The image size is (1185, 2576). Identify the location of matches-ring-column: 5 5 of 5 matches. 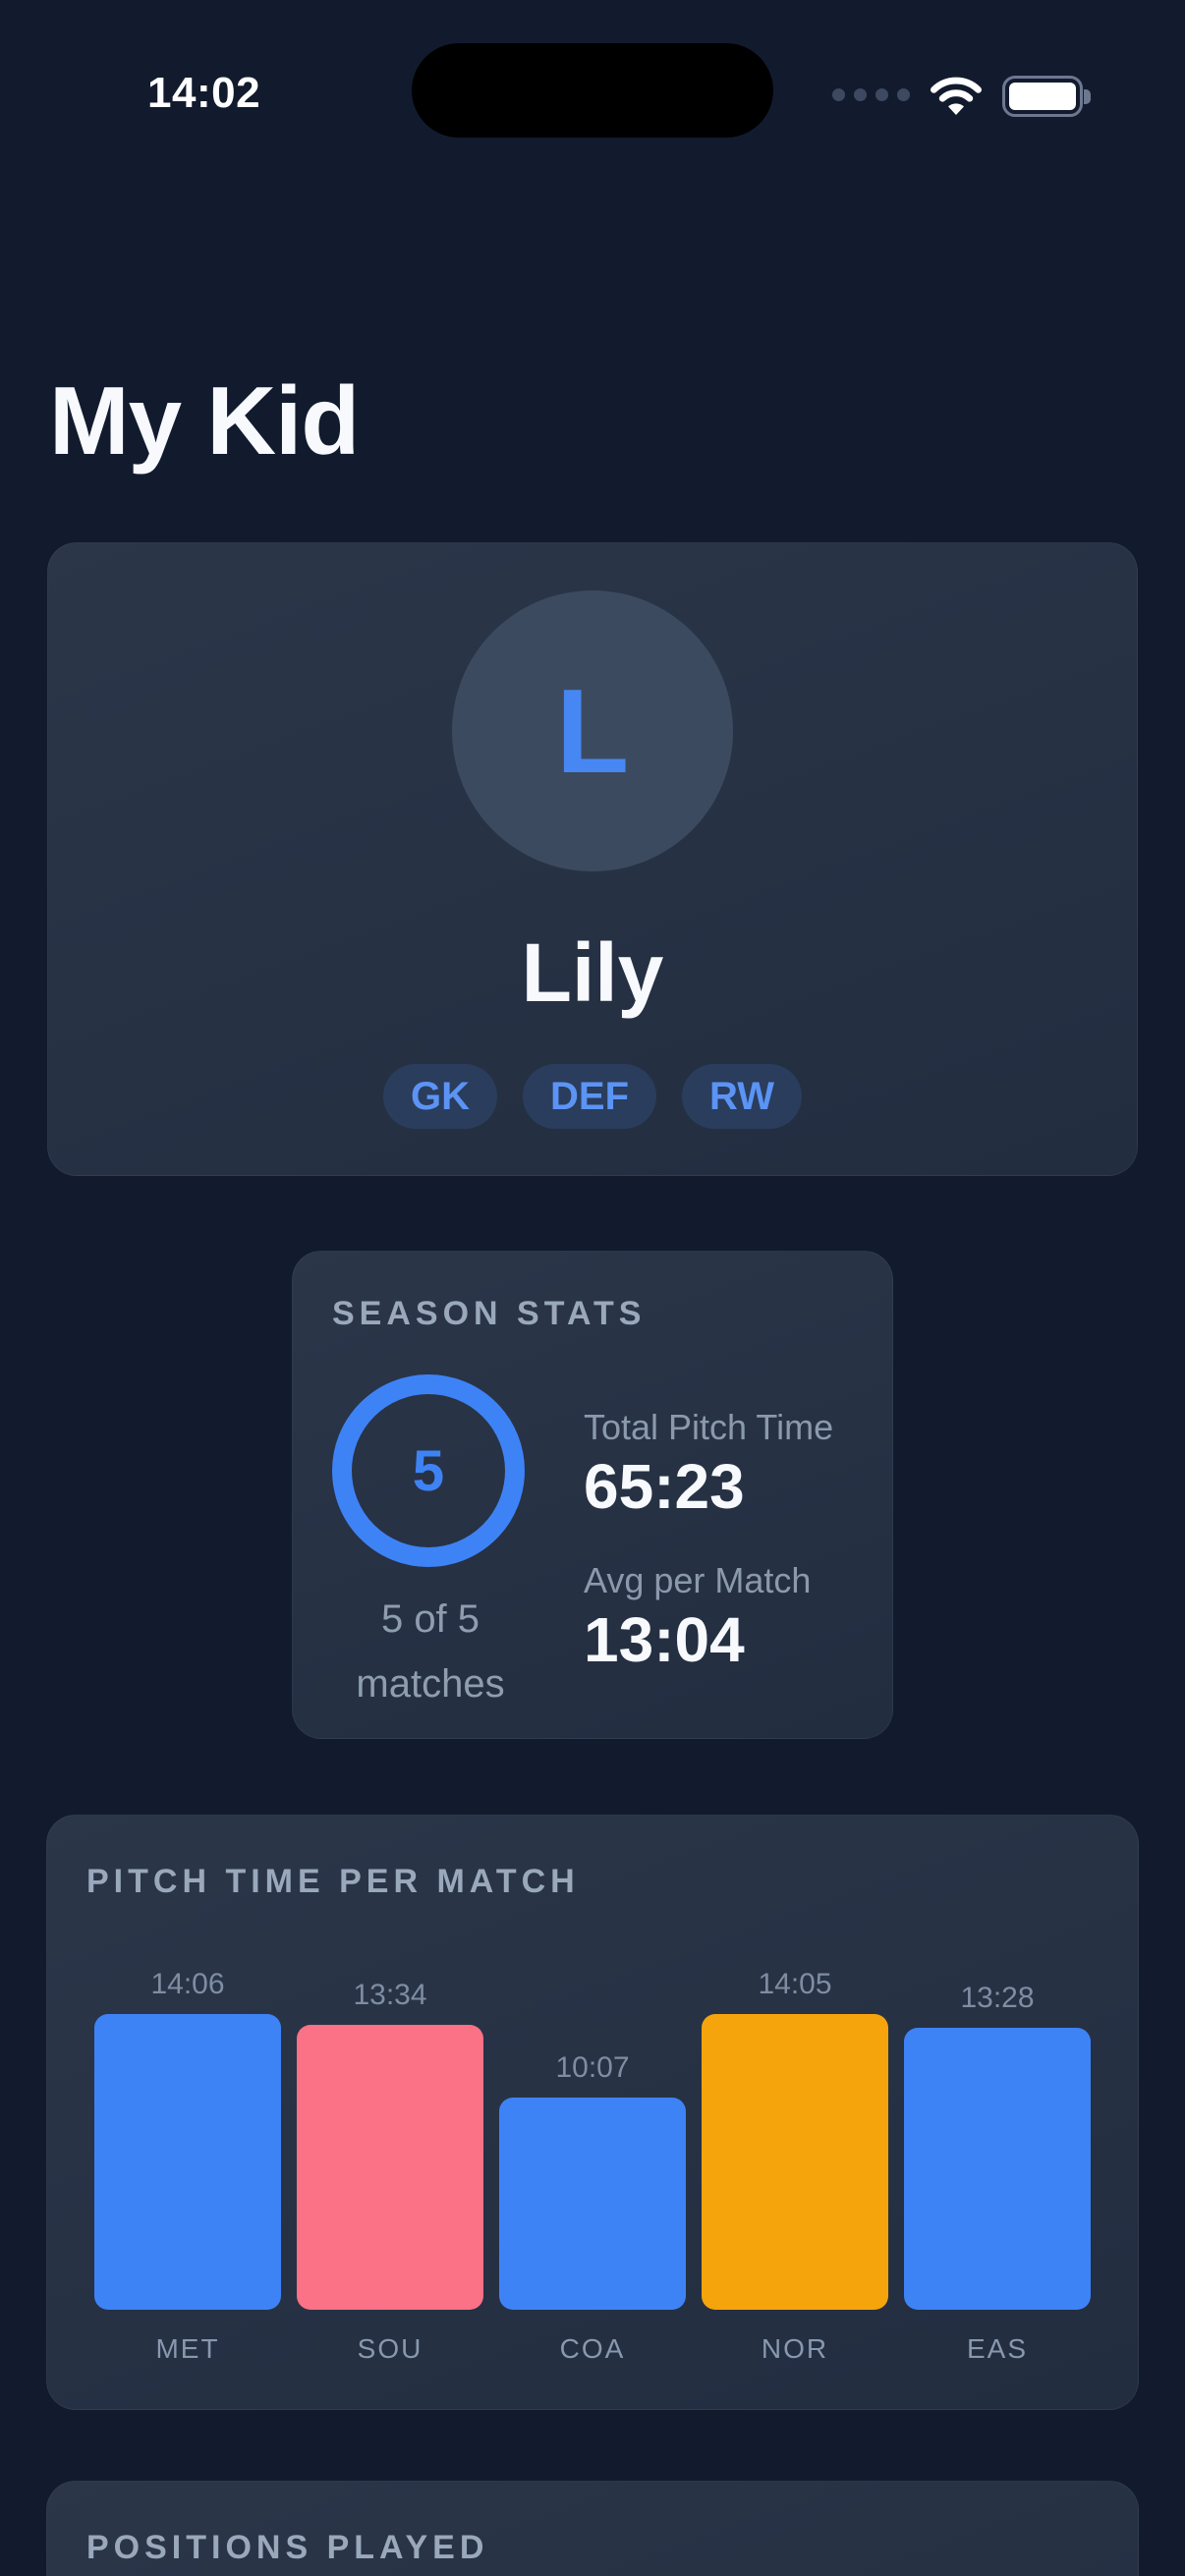
(431, 1545).